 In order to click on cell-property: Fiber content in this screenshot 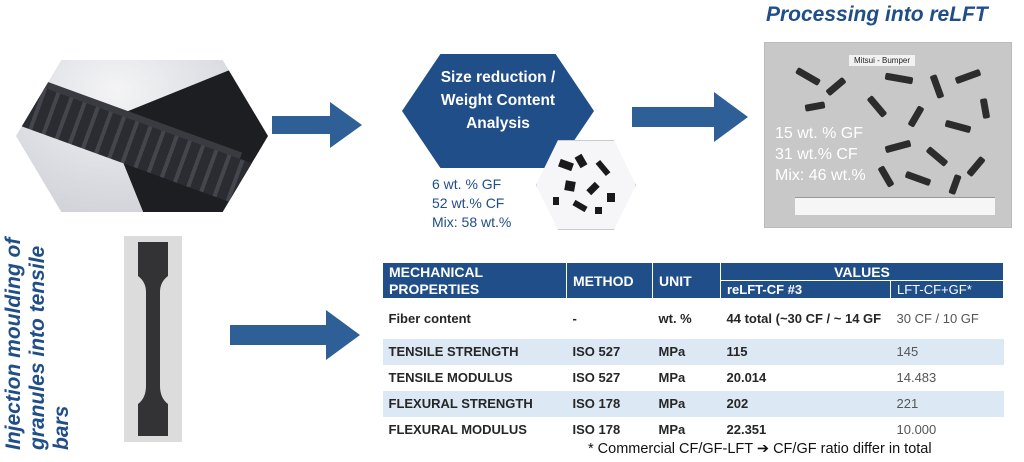, I will do `click(474, 318)`.